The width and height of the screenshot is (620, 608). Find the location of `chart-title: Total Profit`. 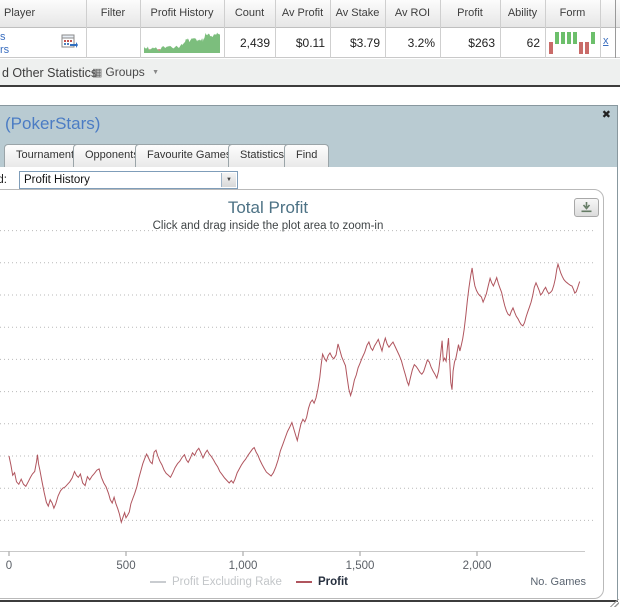

chart-title: Total Profit is located at coordinates (268, 207).